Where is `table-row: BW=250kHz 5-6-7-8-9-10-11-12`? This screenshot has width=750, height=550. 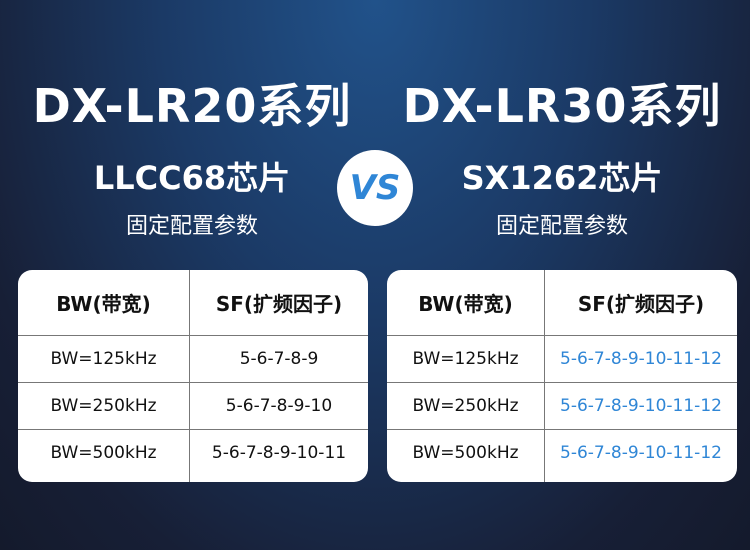 table-row: BW=250kHz 5-6-7-8-9-10-11-12 is located at coordinates (562, 406).